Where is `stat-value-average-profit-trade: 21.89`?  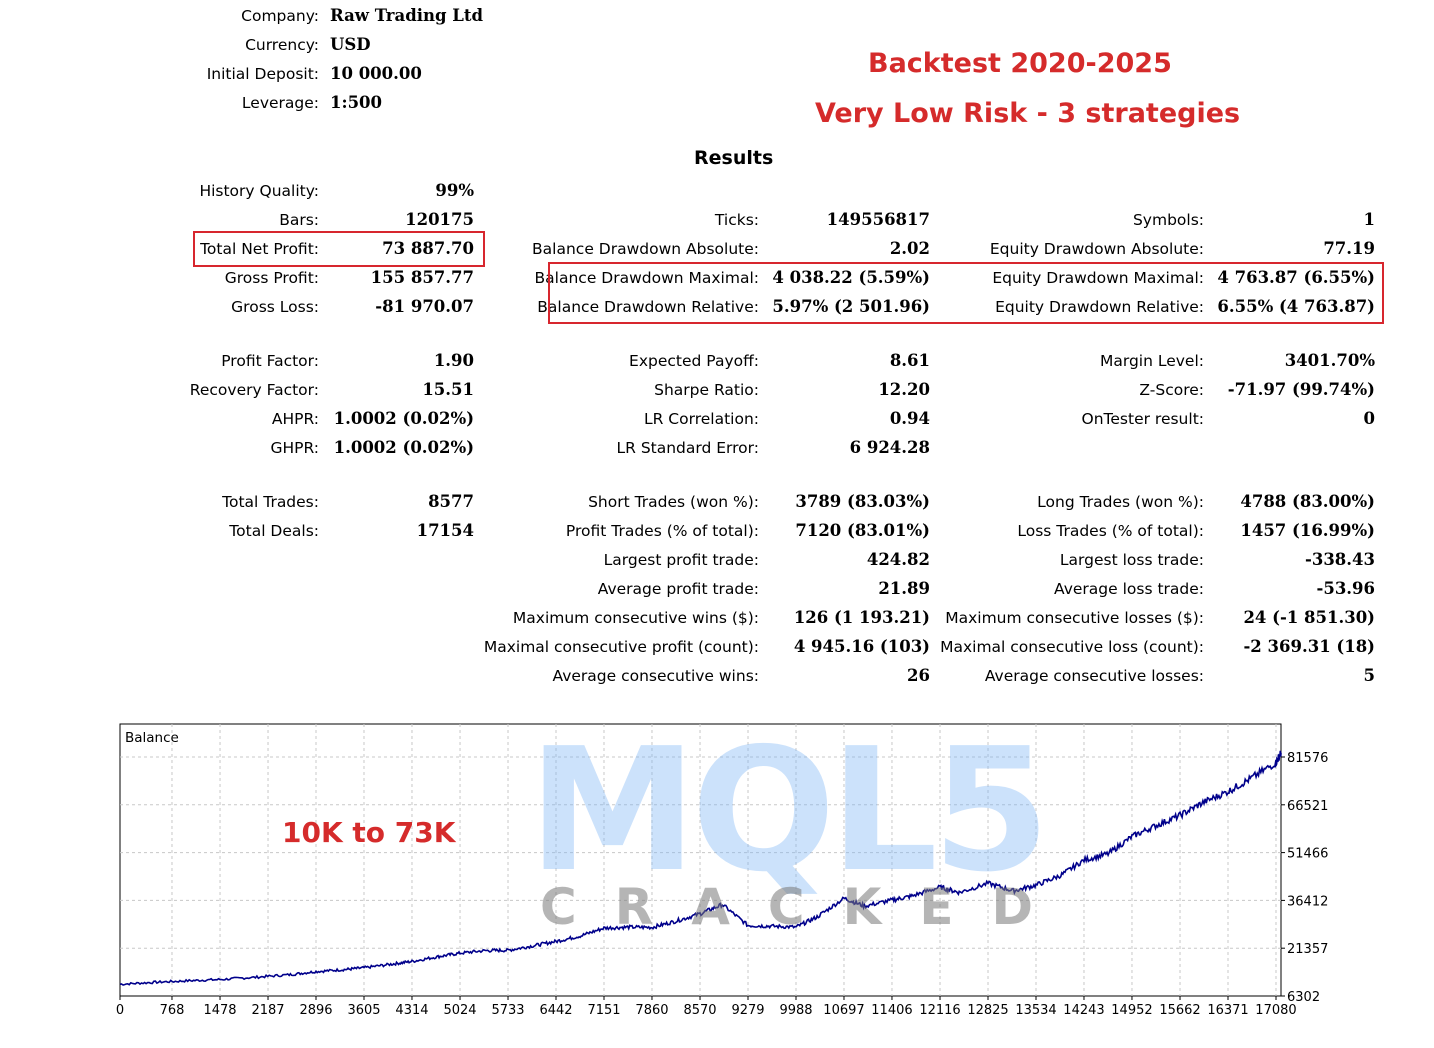 stat-value-average-profit-trade: 21.89 is located at coordinates (904, 588).